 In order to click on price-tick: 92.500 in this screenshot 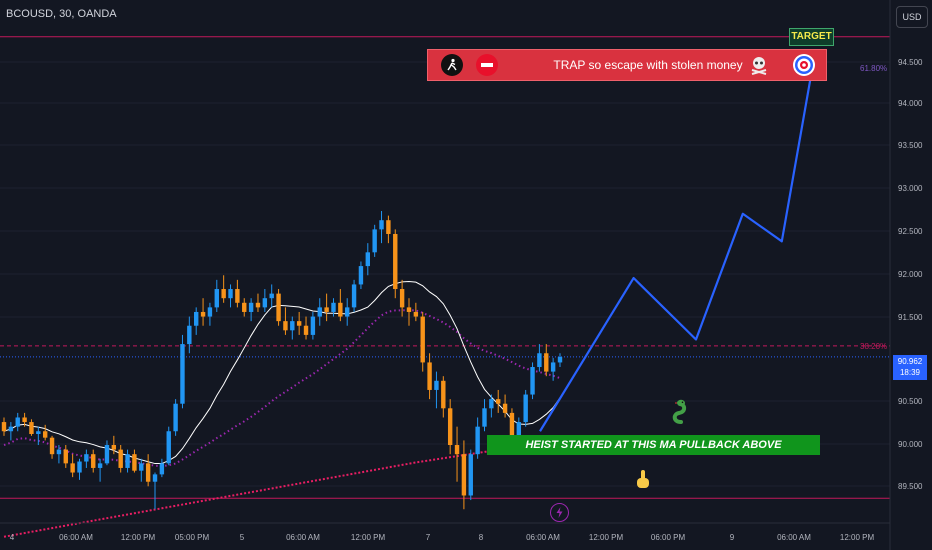, I will do `click(910, 231)`.